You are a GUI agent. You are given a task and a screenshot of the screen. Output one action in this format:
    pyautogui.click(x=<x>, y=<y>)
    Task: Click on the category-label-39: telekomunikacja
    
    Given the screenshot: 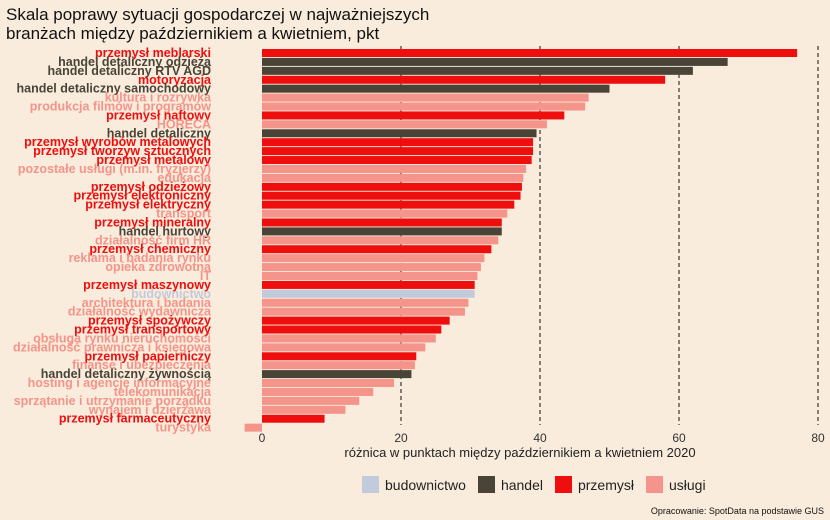 What is the action you would take?
    pyautogui.click(x=163, y=392)
    